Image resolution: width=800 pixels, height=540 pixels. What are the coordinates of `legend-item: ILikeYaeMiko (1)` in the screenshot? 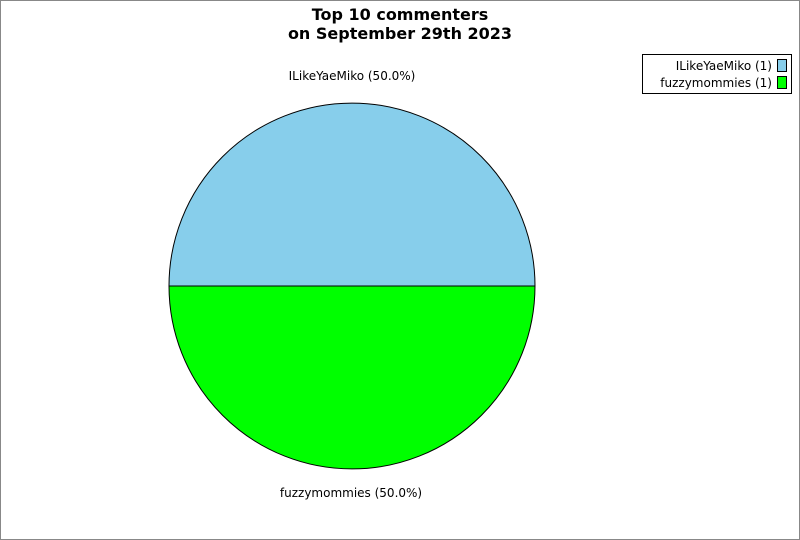 It's located at (717, 65).